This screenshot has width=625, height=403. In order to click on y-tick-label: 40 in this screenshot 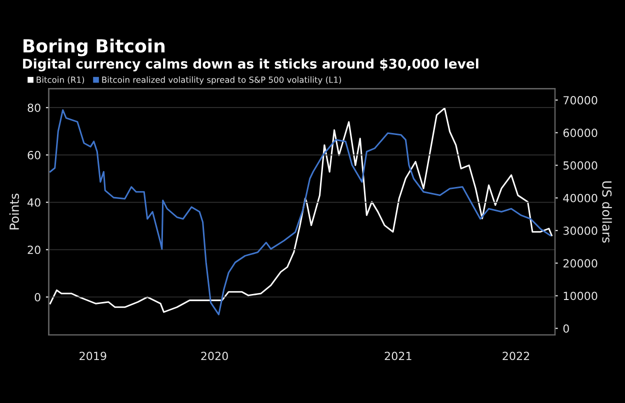, I will do `click(34, 202)`.